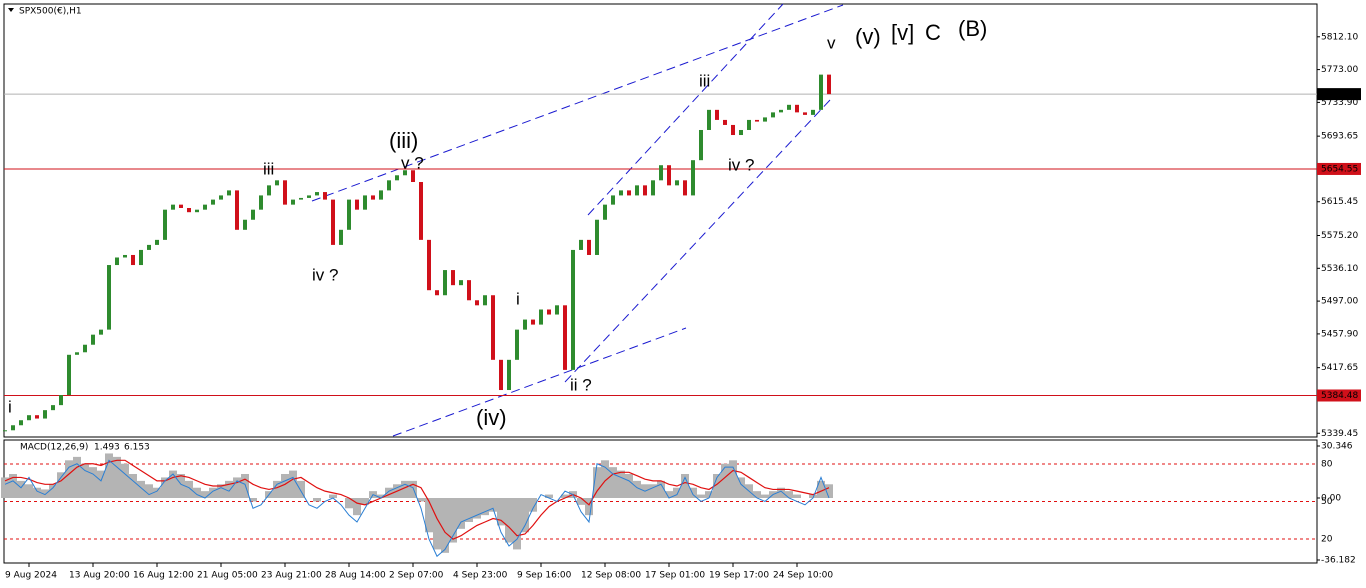 Image resolution: width=1366 pixels, height=588 pixels. I want to click on y-tick-label: 5773.00, so click(1339, 70).